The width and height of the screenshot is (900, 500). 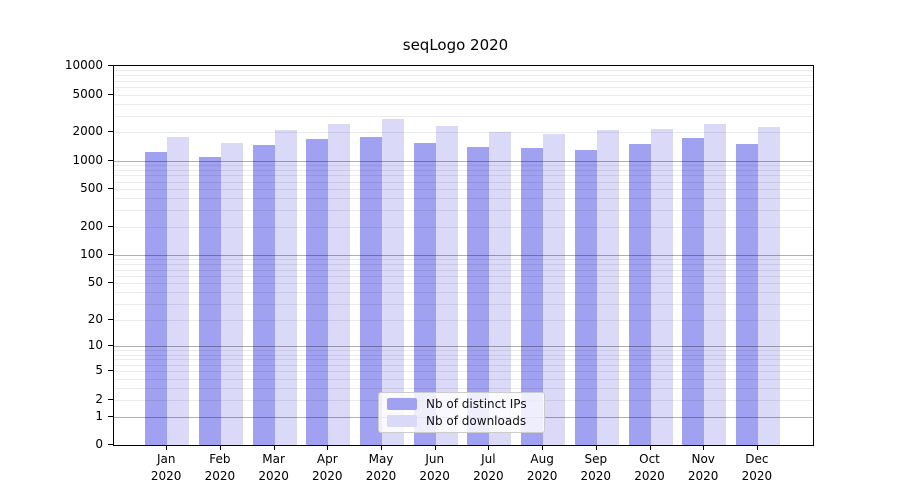 What do you see at coordinates (91, 188) in the screenshot?
I see `y-axis-tick-label: 500` at bounding box center [91, 188].